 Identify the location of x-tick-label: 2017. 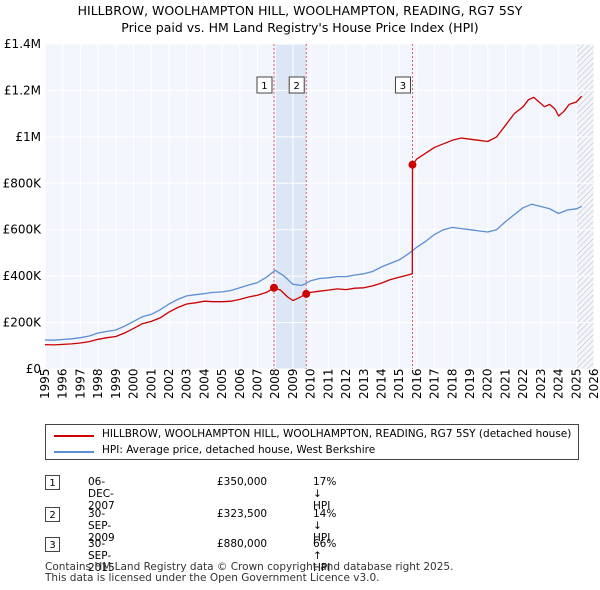
(435, 383).